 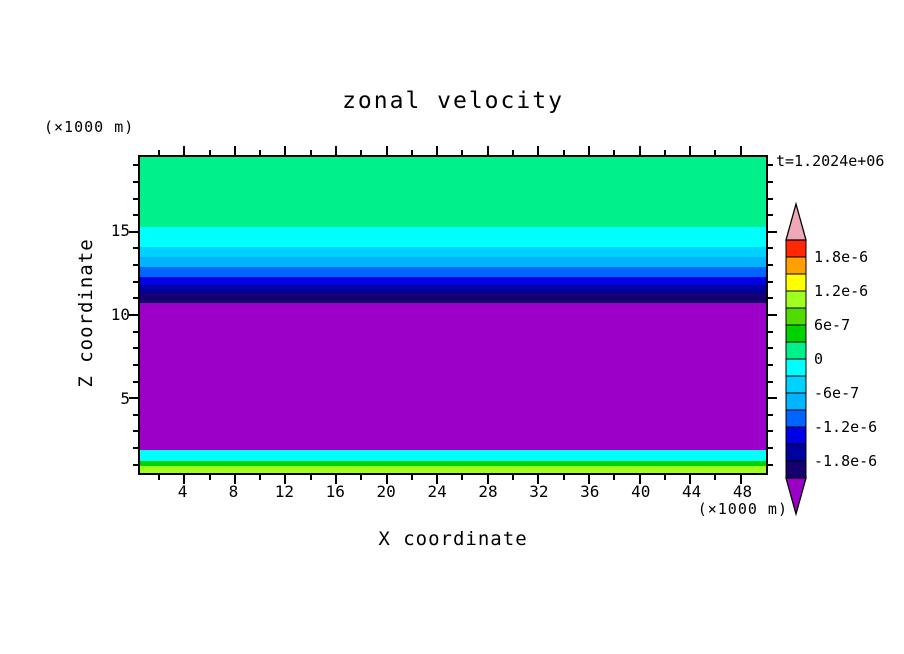 What do you see at coordinates (830, 161) in the screenshot?
I see `time-label: t=1.2024e+06` at bounding box center [830, 161].